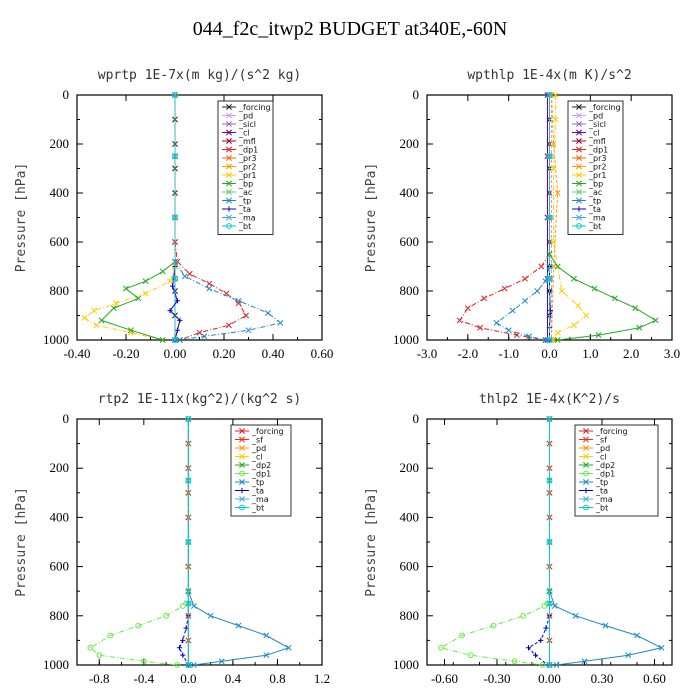 The width and height of the screenshot is (700, 700). Describe the element at coordinates (605, 465) in the screenshot. I see `legend-label: _dp2` at that location.